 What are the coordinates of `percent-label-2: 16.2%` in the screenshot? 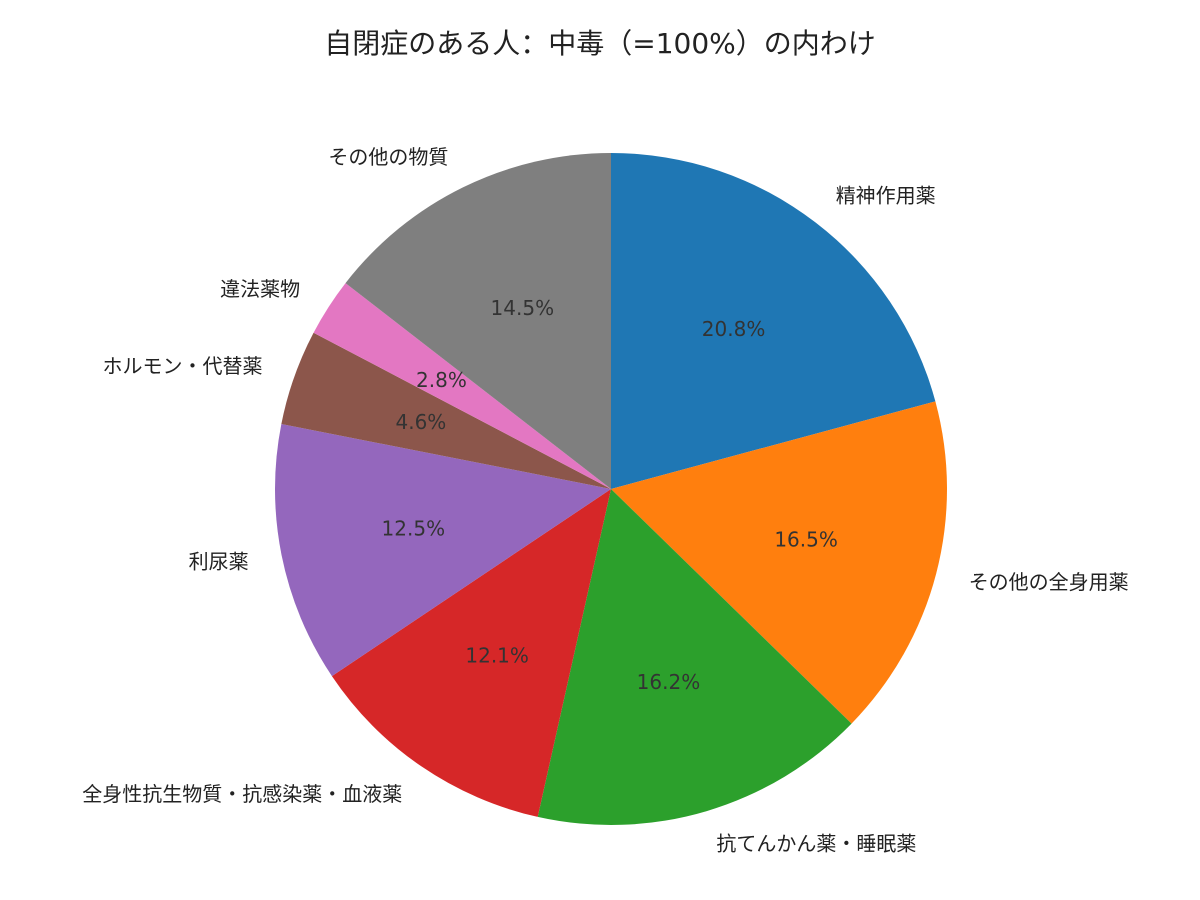 It's located at (669, 682).